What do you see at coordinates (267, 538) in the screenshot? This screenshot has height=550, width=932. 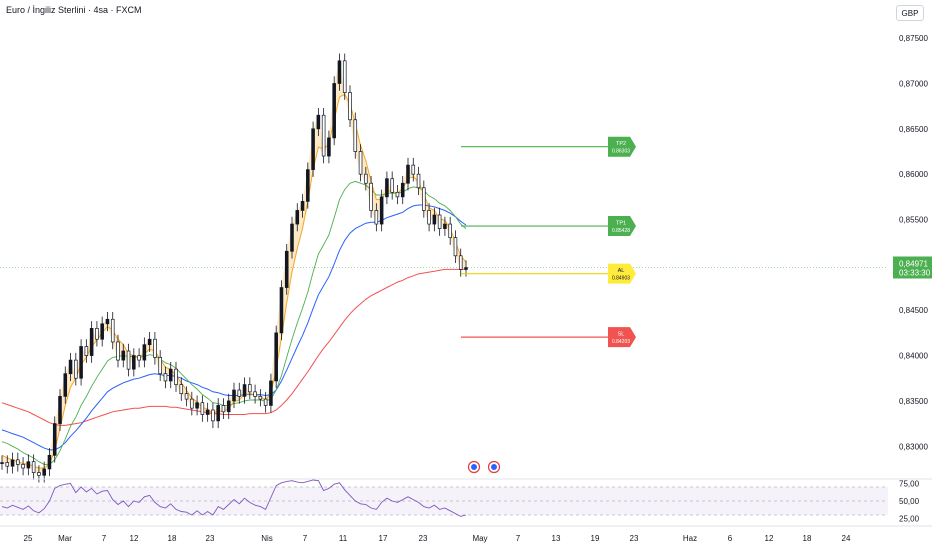 I see `time-tick: Nis` at bounding box center [267, 538].